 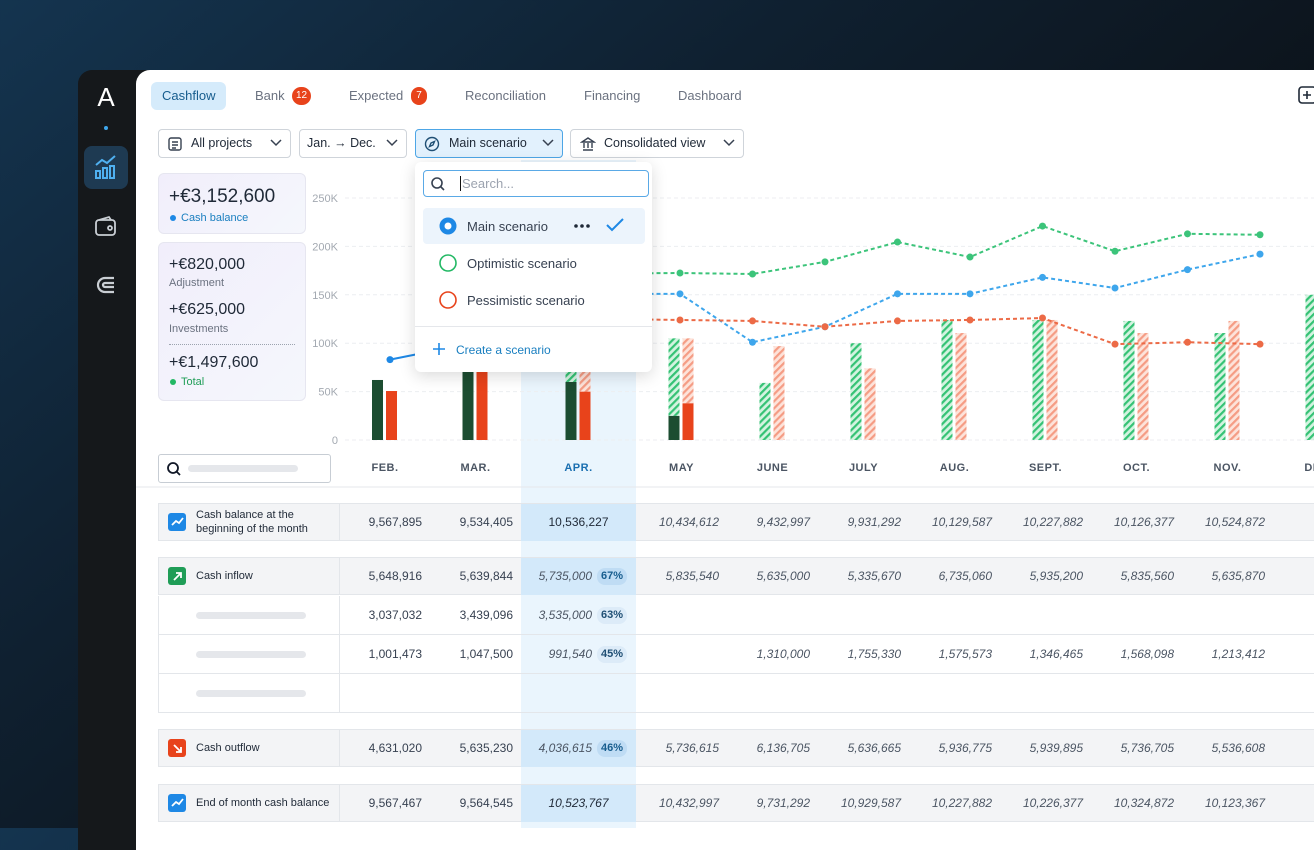 I want to click on card-value: +€3,152,600, so click(x=222, y=197).